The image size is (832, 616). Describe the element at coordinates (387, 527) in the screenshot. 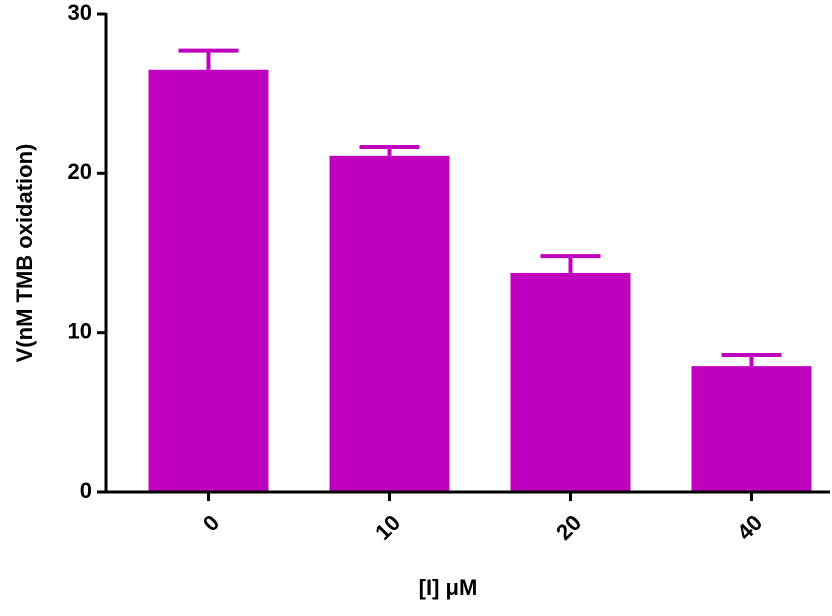

I see `x-tick-label: 10` at that location.